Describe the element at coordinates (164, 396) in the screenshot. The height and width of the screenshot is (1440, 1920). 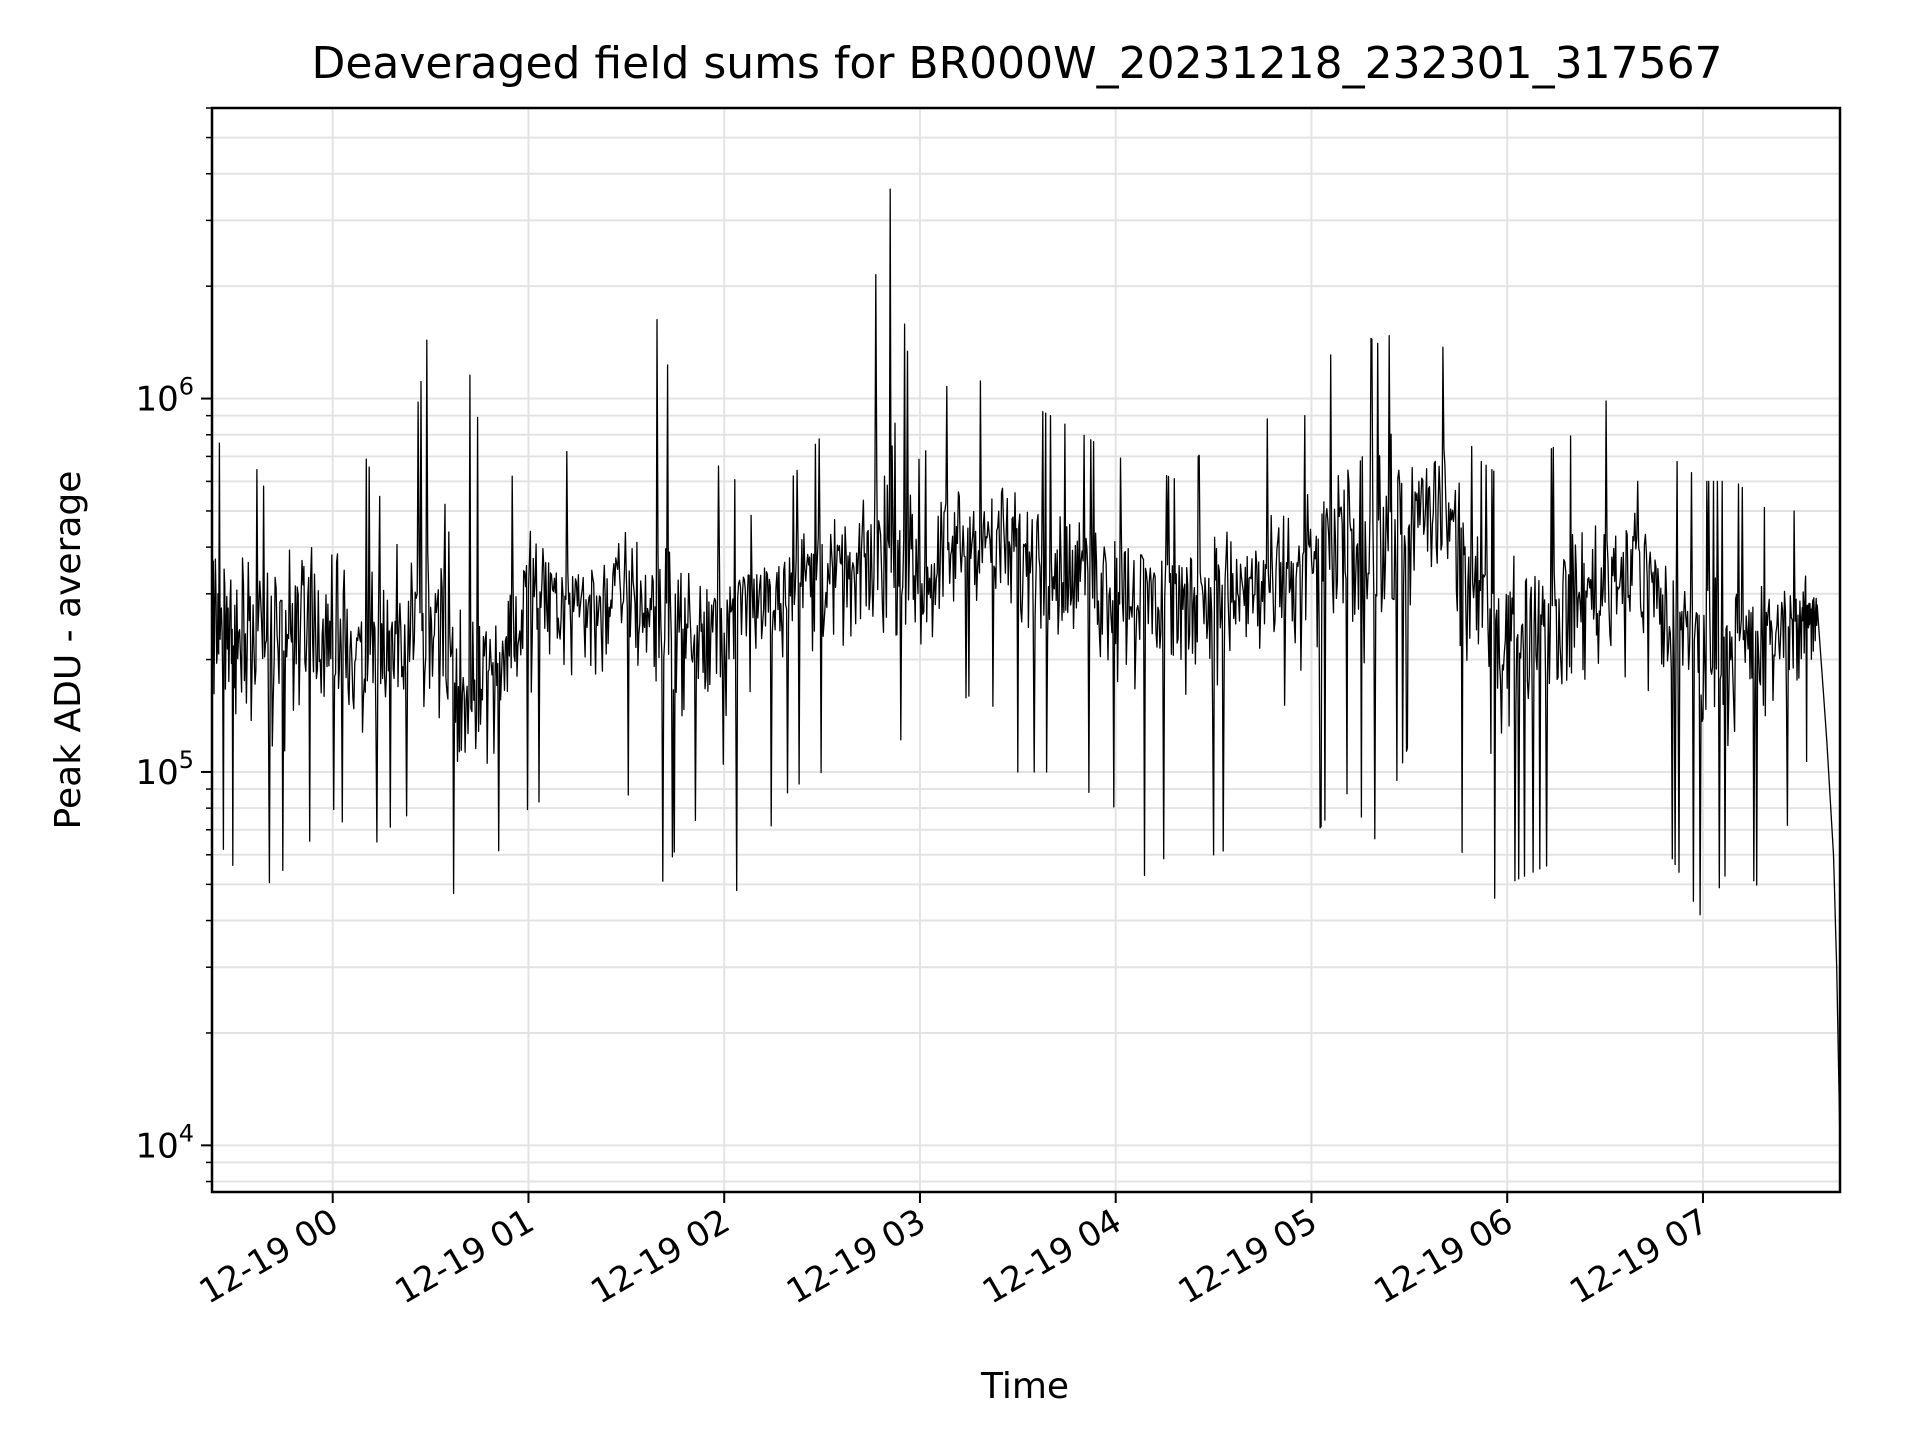
I see `y-tick-label: 10⁶` at that location.